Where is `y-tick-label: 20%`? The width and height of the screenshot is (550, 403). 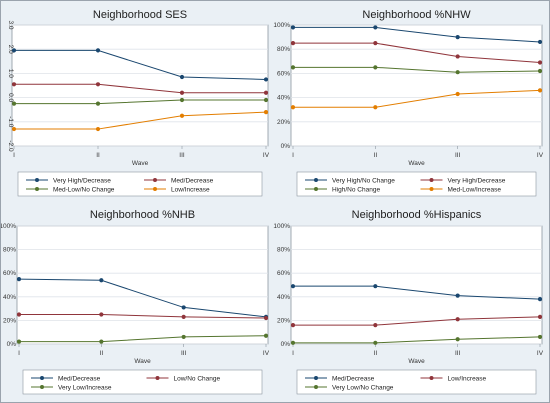
y-tick-label: 20% is located at coordinates (283, 122).